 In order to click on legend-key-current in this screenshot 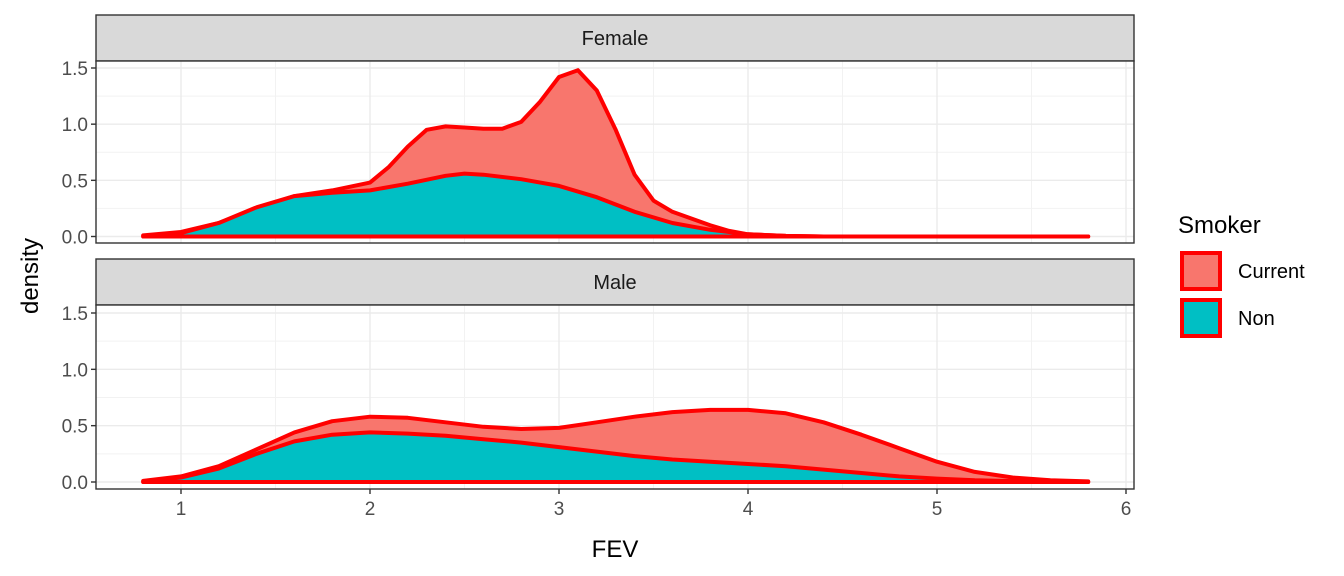, I will do `click(1201, 271)`.